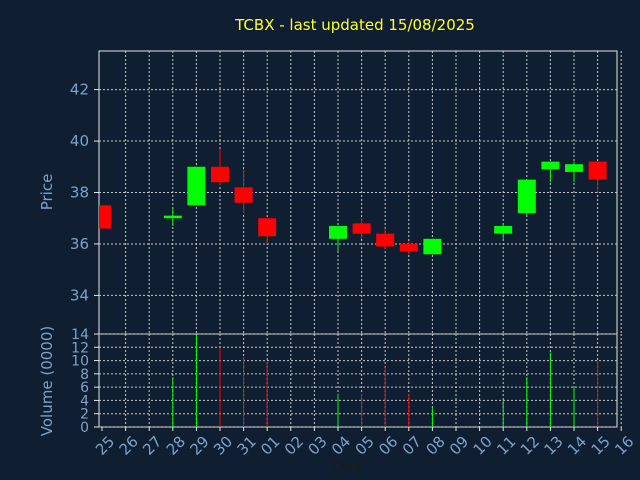  Describe the element at coordinates (79, 295) in the screenshot. I see `price-tick-label: 34` at that location.